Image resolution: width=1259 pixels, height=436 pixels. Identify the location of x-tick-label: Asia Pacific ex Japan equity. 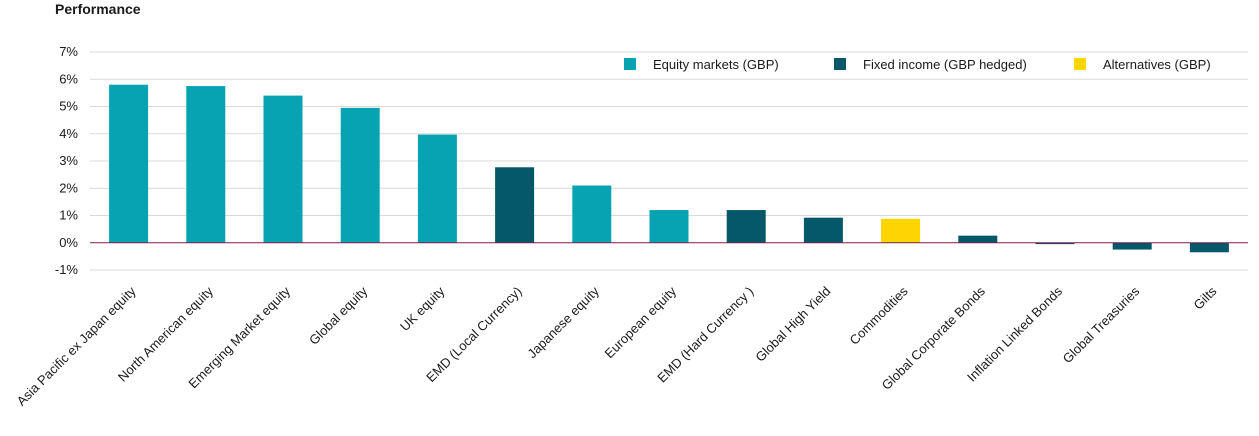
(76, 345).